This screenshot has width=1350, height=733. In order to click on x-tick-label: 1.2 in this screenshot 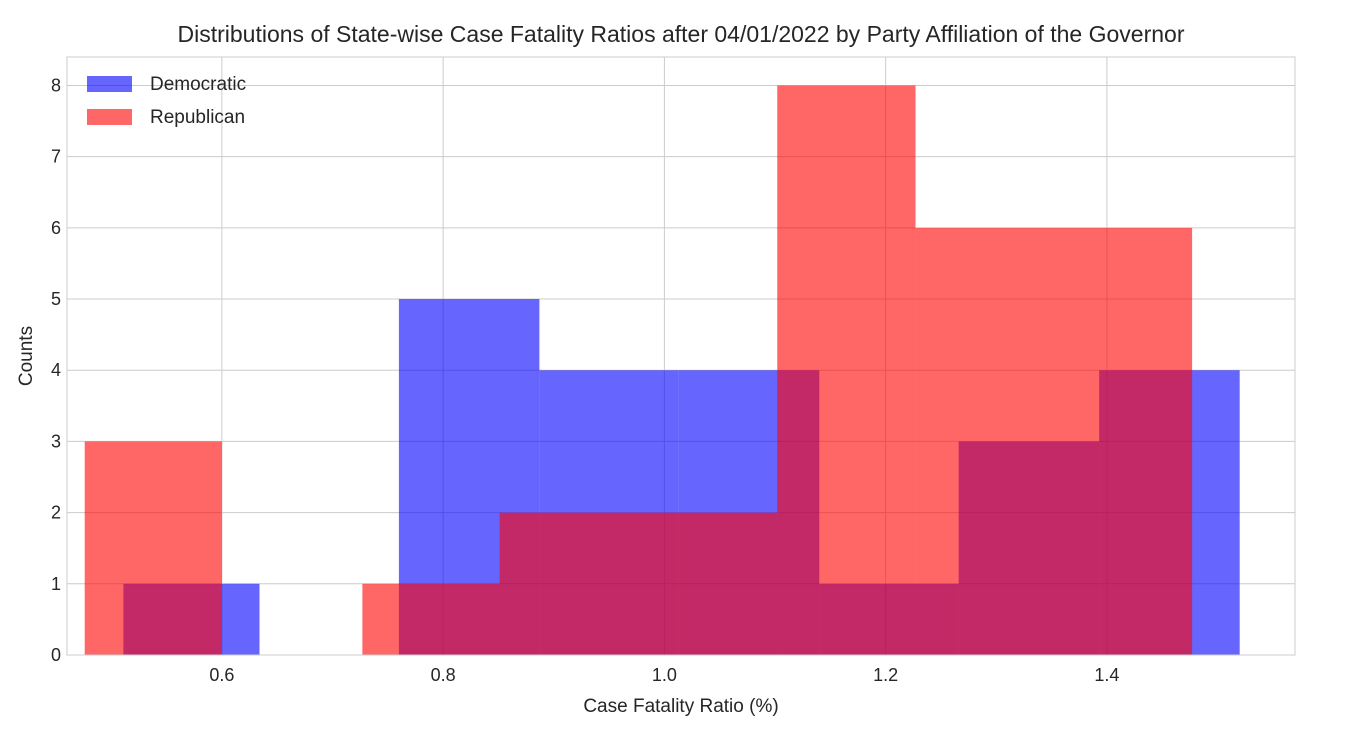, I will do `click(885, 675)`.